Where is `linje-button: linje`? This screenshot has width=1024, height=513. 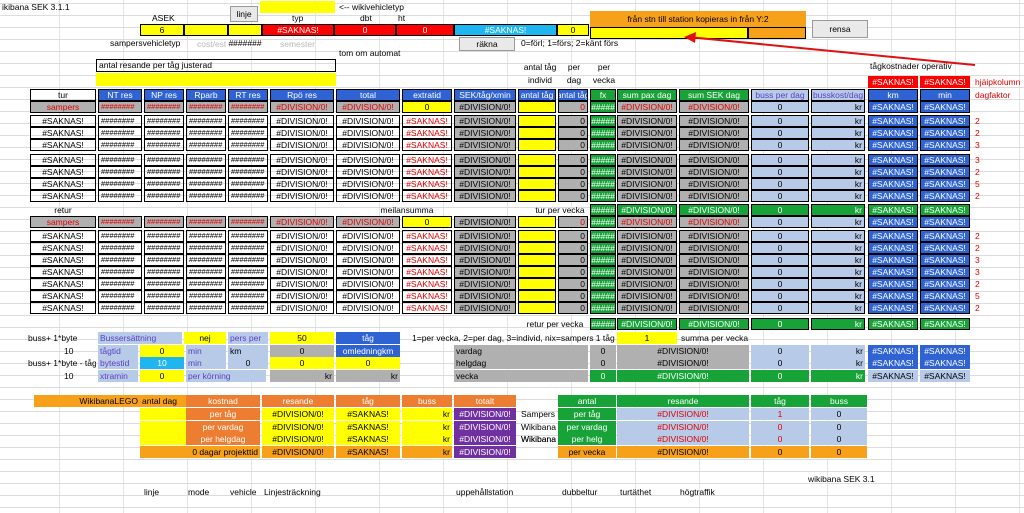
linje-button: linje is located at coordinates (244, 14).